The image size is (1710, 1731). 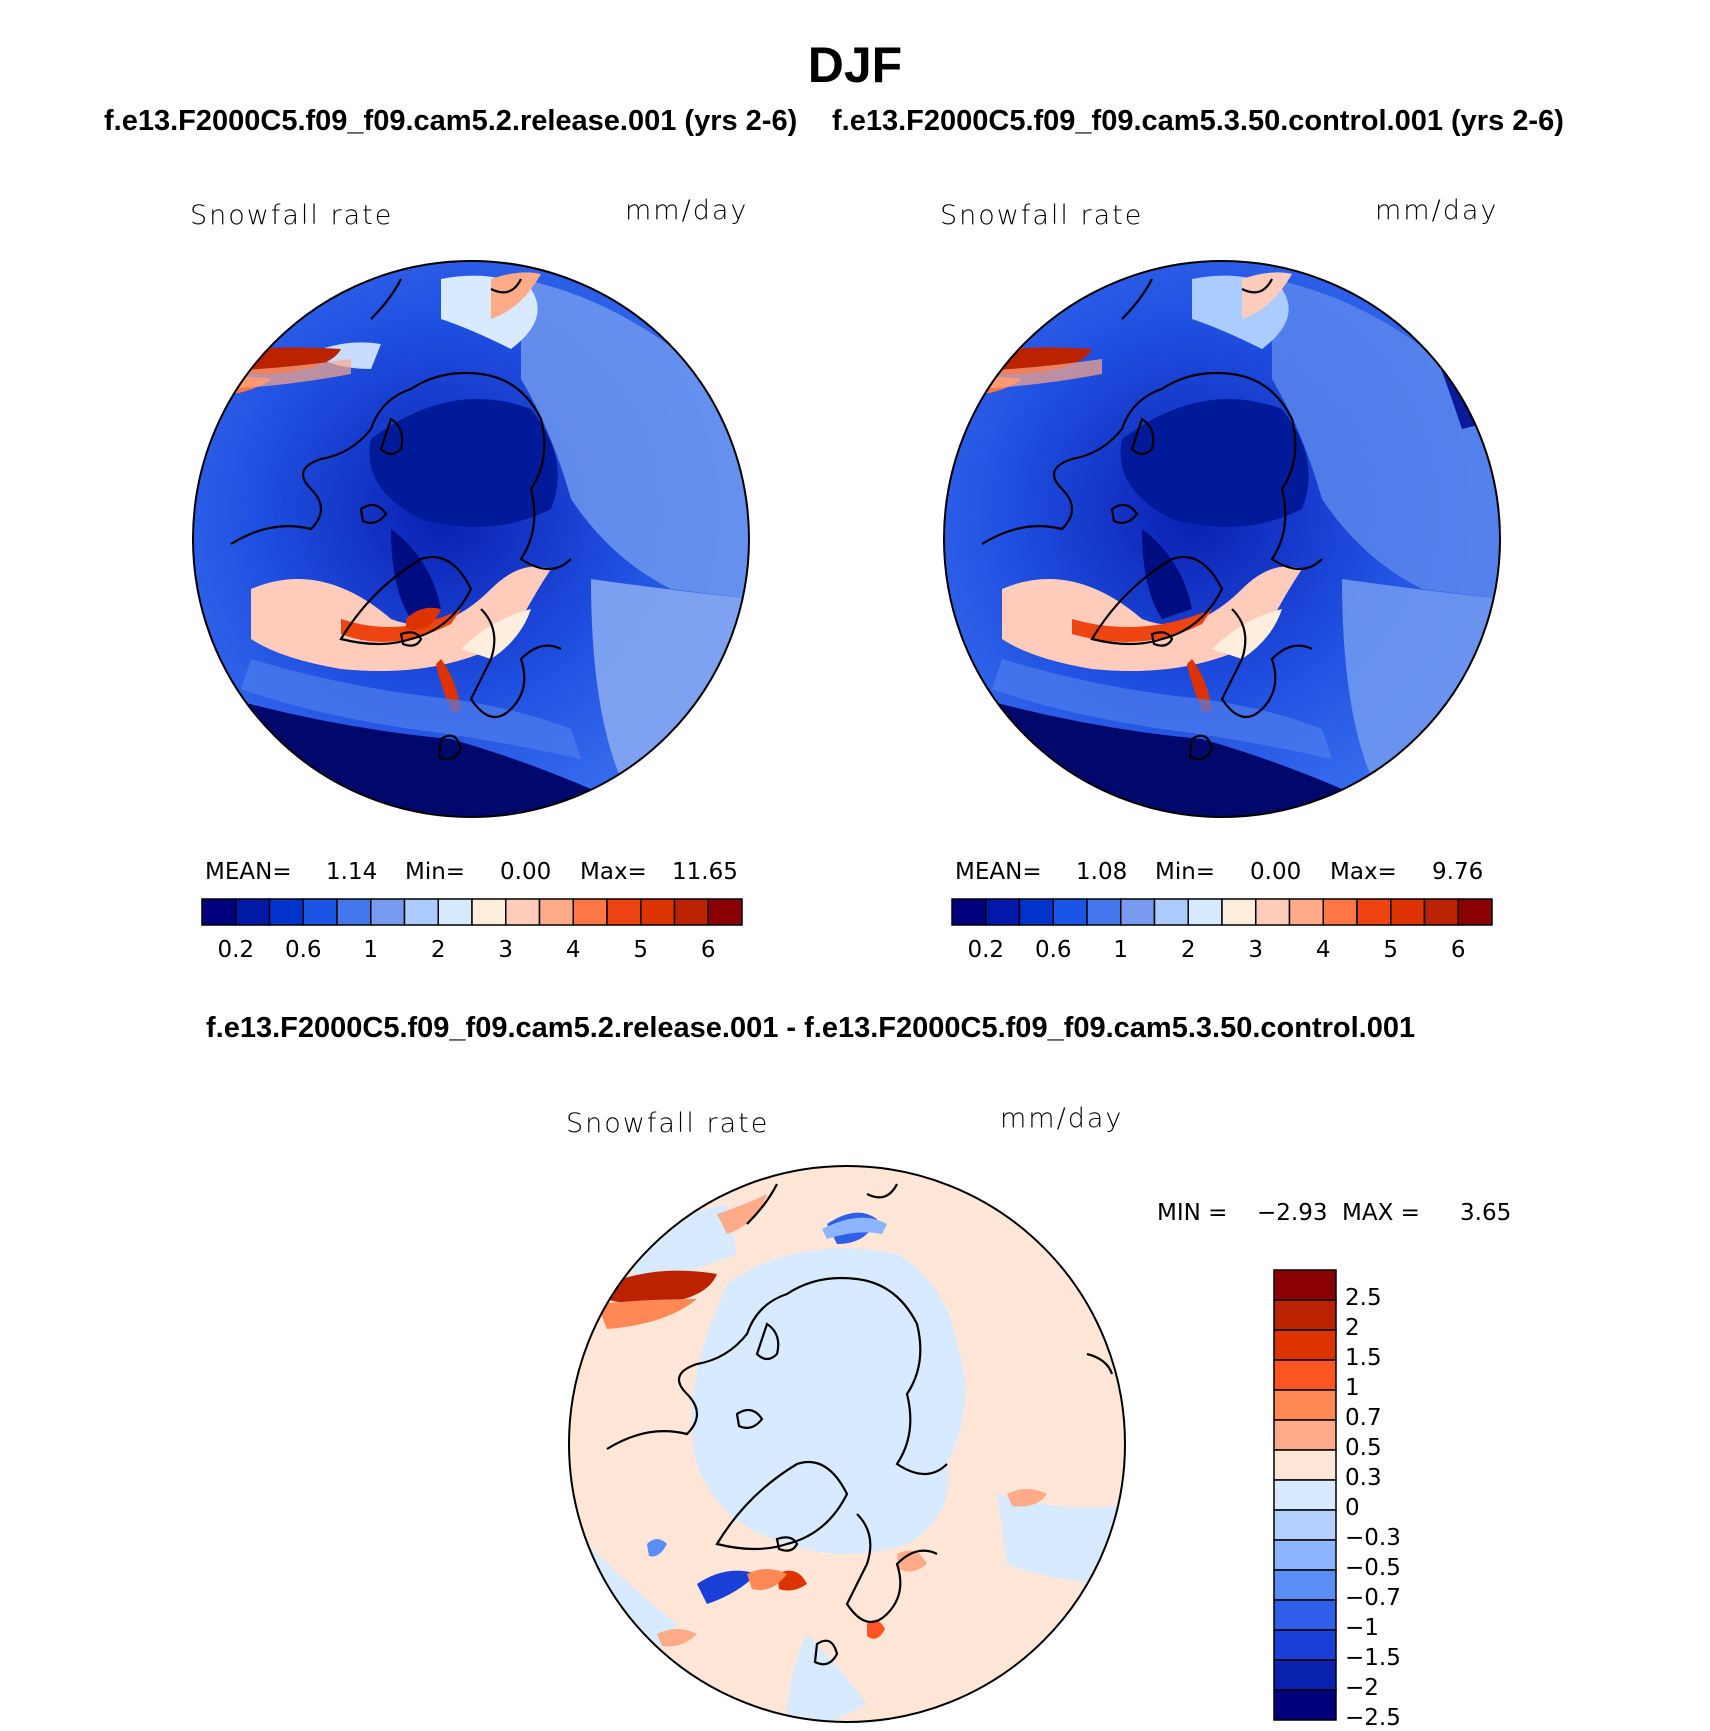 I want to click on panel2-min-label: Min=, so click(x=1185, y=872).